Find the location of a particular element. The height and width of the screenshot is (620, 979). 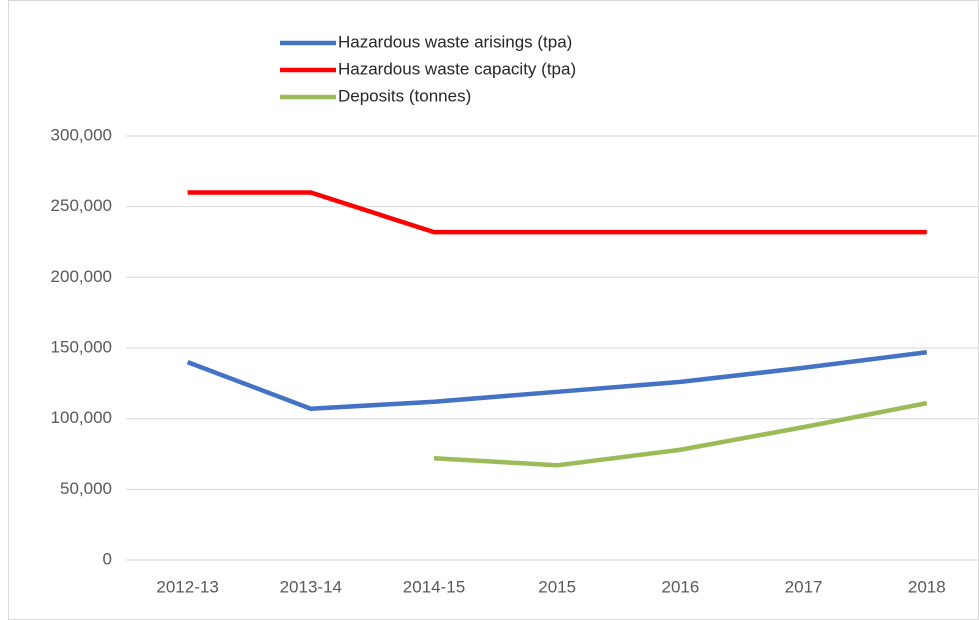

legend-label: Hazardous waste capacity (tpa) is located at coordinates (457, 68).